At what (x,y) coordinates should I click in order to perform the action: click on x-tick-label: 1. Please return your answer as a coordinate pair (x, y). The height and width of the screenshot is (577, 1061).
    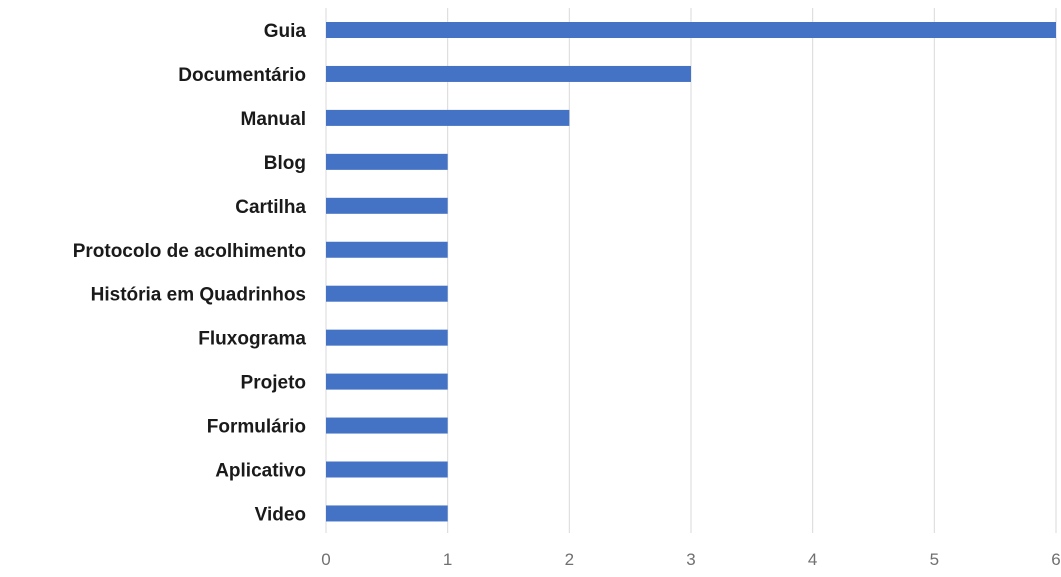
    Looking at the image, I should click on (447, 559).